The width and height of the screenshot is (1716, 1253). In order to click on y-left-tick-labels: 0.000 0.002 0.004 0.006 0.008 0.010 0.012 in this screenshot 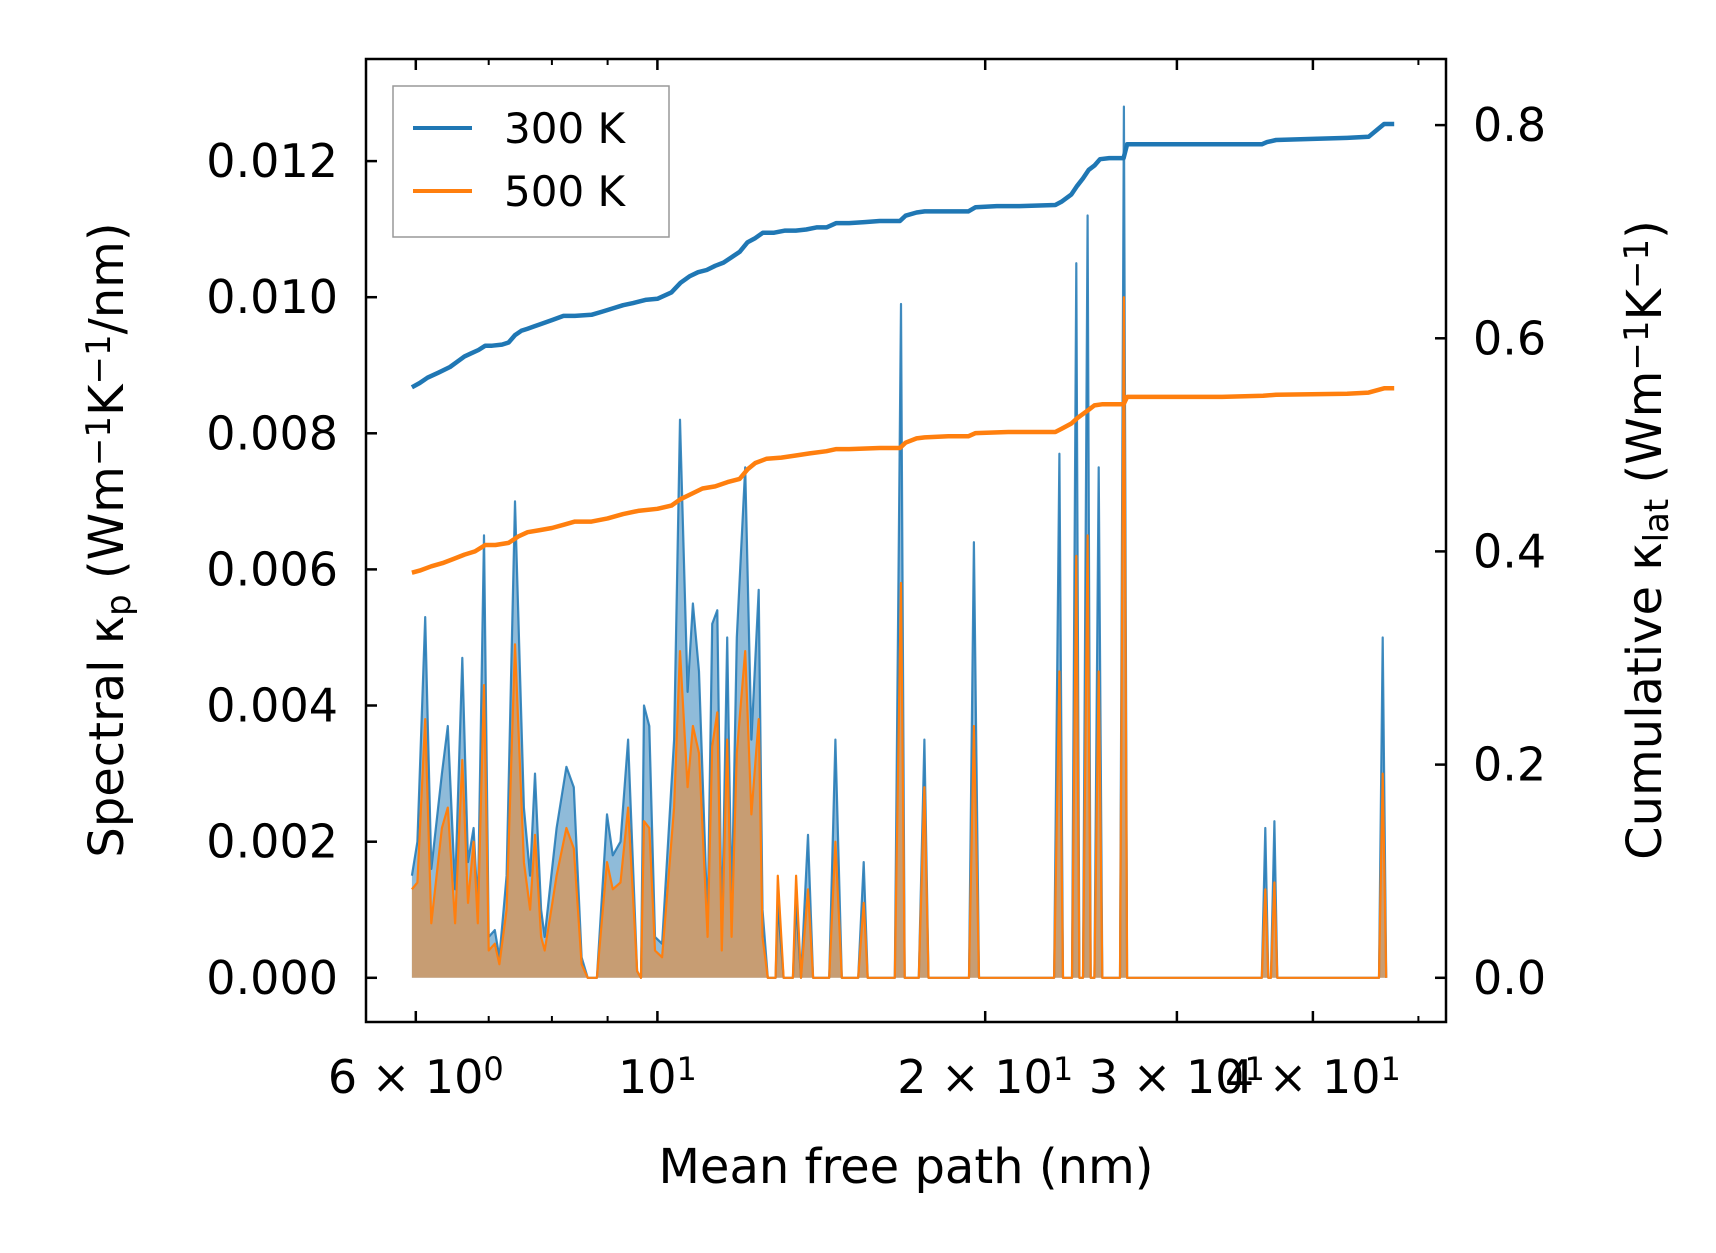, I will do `click(272, 569)`.